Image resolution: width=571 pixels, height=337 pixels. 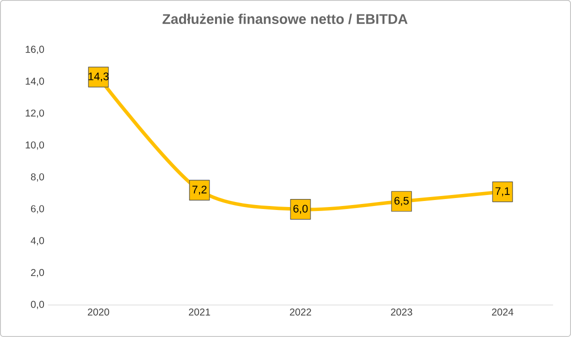 I want to click on x-tick-label: 2020, so click(x=99, y=312).